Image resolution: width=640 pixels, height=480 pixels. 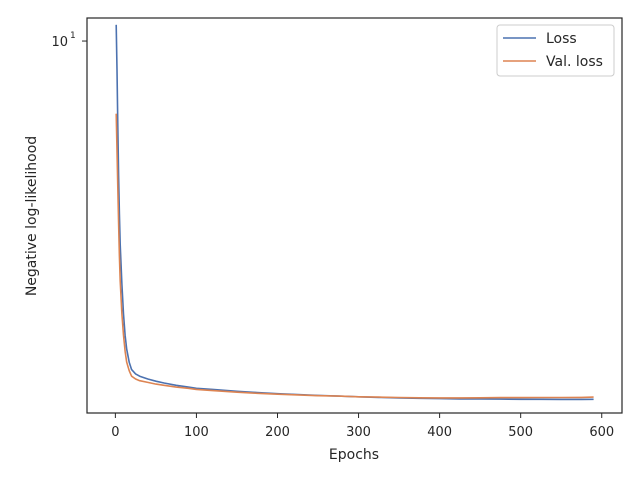 I want to click on x-tick-label: 200, so click(x=277, y=432).